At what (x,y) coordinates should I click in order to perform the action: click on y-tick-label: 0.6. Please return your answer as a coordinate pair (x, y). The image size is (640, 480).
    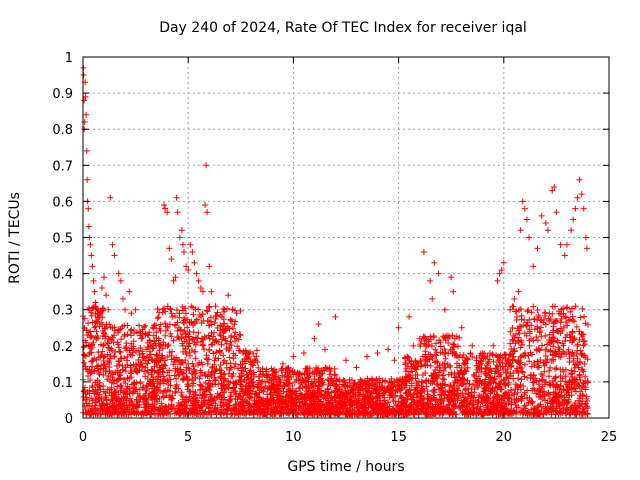
    Looking at the image, I should click on (62, 202).